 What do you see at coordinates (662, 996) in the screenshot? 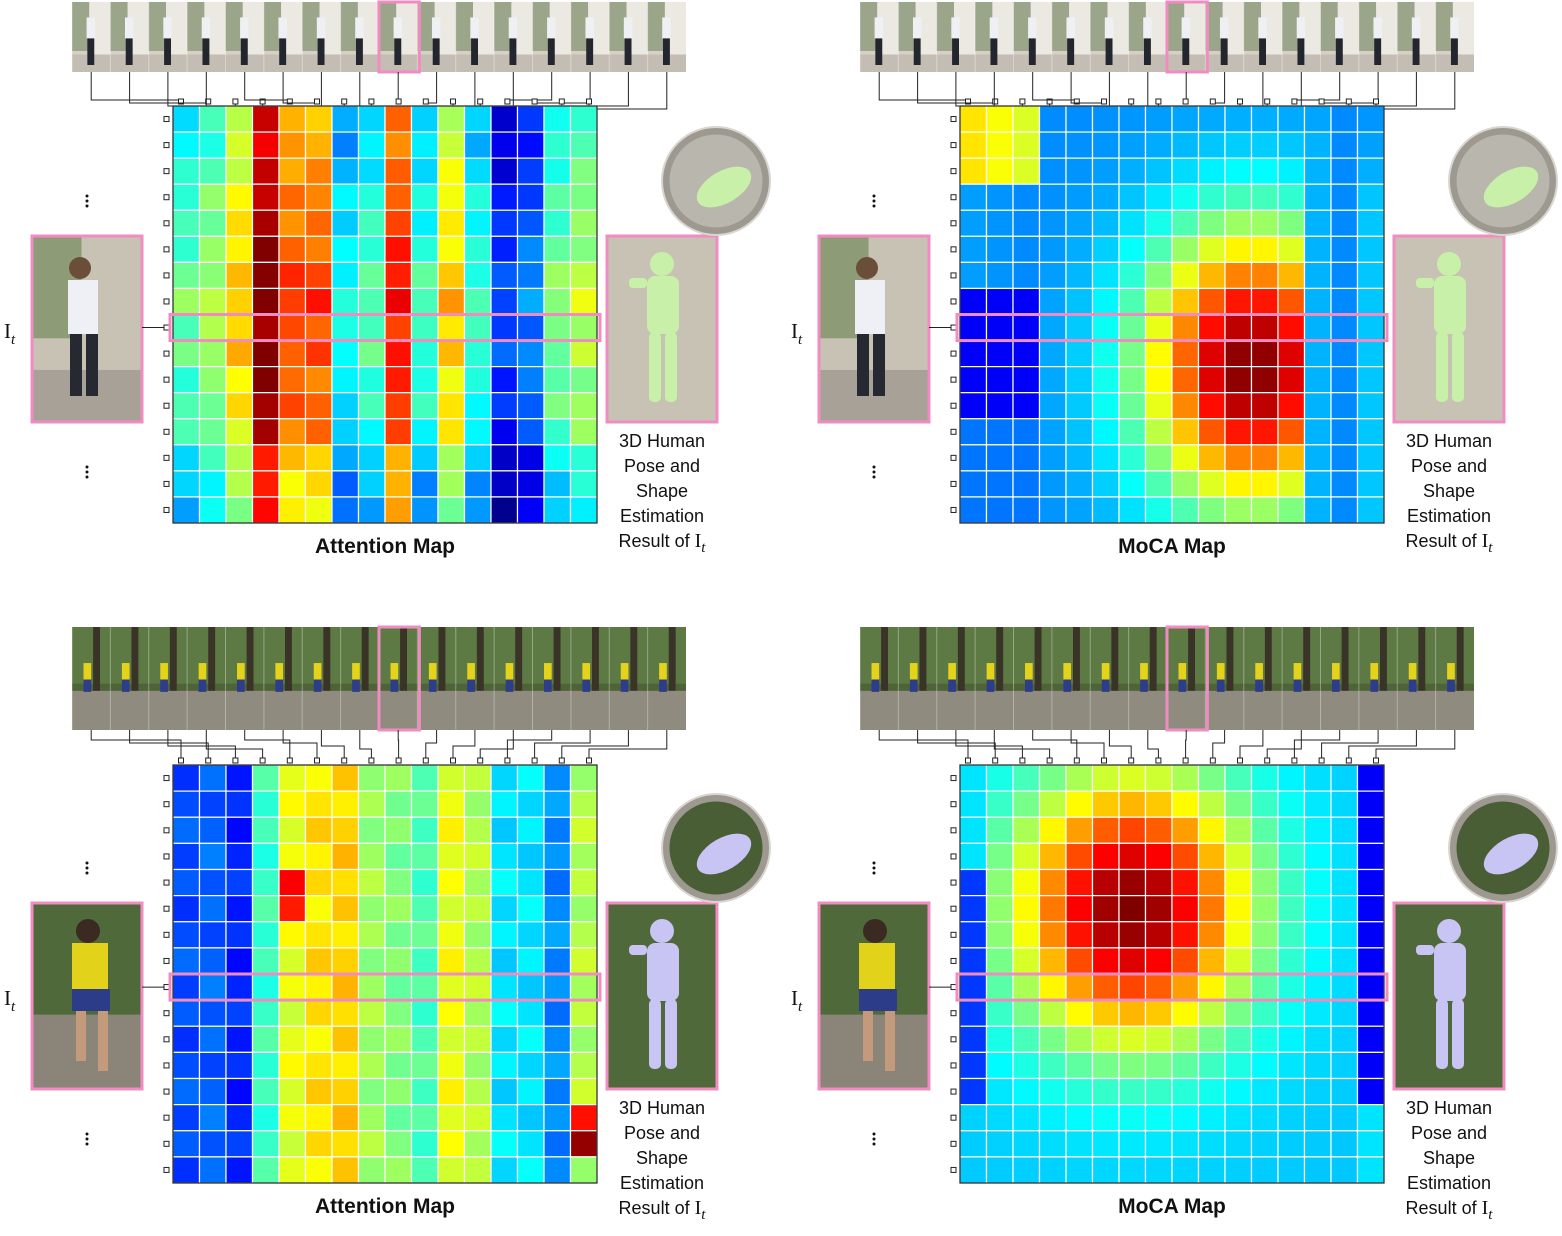
I see `output-frame` at bounding box center [662, 996].